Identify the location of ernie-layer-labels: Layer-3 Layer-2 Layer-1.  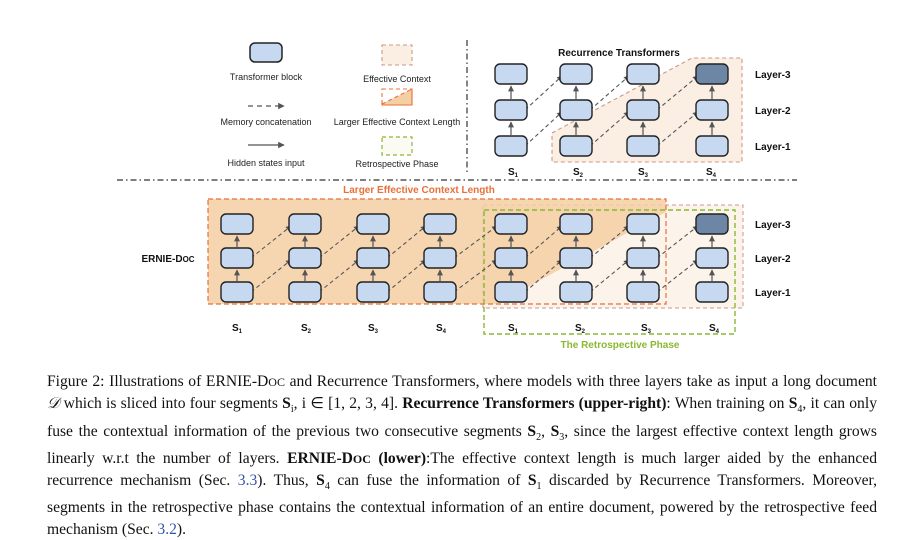
(773, 259).